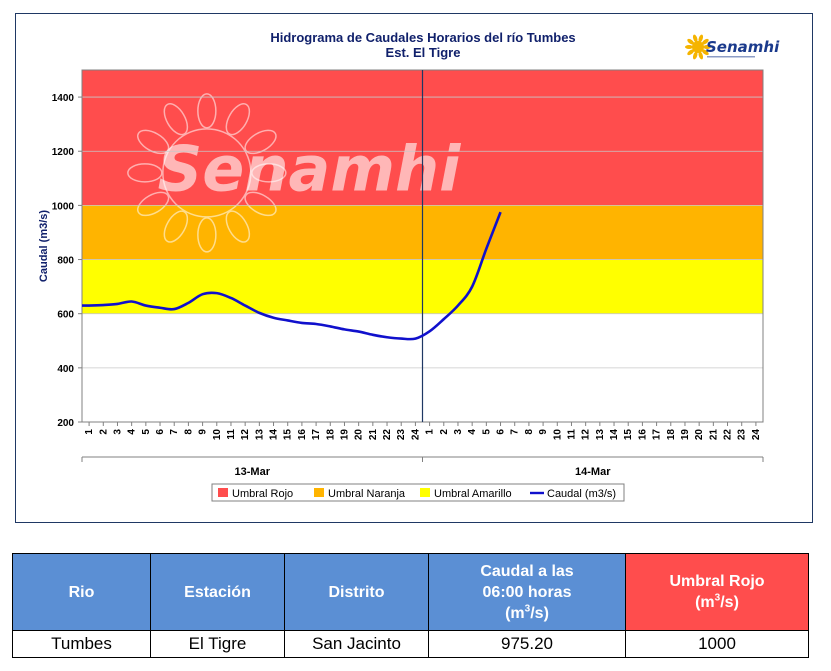 Image resolution: width=831 pixels, height=671 pixels. I want to click on y-tick-label: 400, so click(65, 369).